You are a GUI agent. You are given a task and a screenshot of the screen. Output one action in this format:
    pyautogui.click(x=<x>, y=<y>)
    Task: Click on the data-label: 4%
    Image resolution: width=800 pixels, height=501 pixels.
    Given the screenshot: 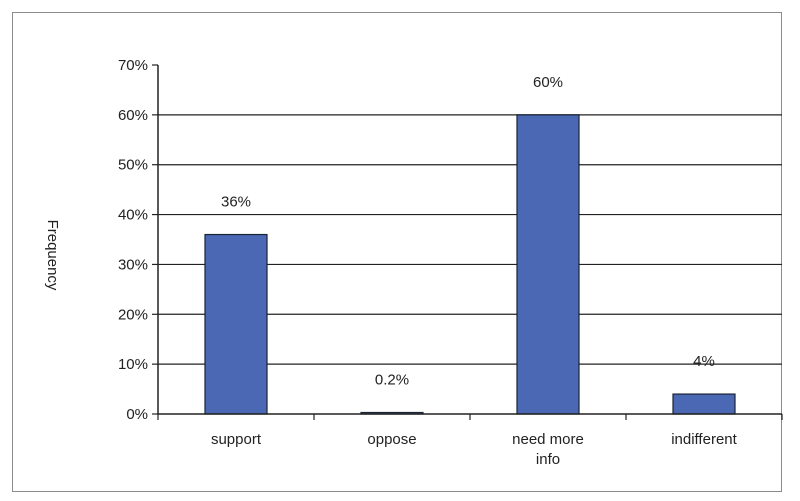 What is the action you would take?
    pyautogui.click(x=704, y=361)
    